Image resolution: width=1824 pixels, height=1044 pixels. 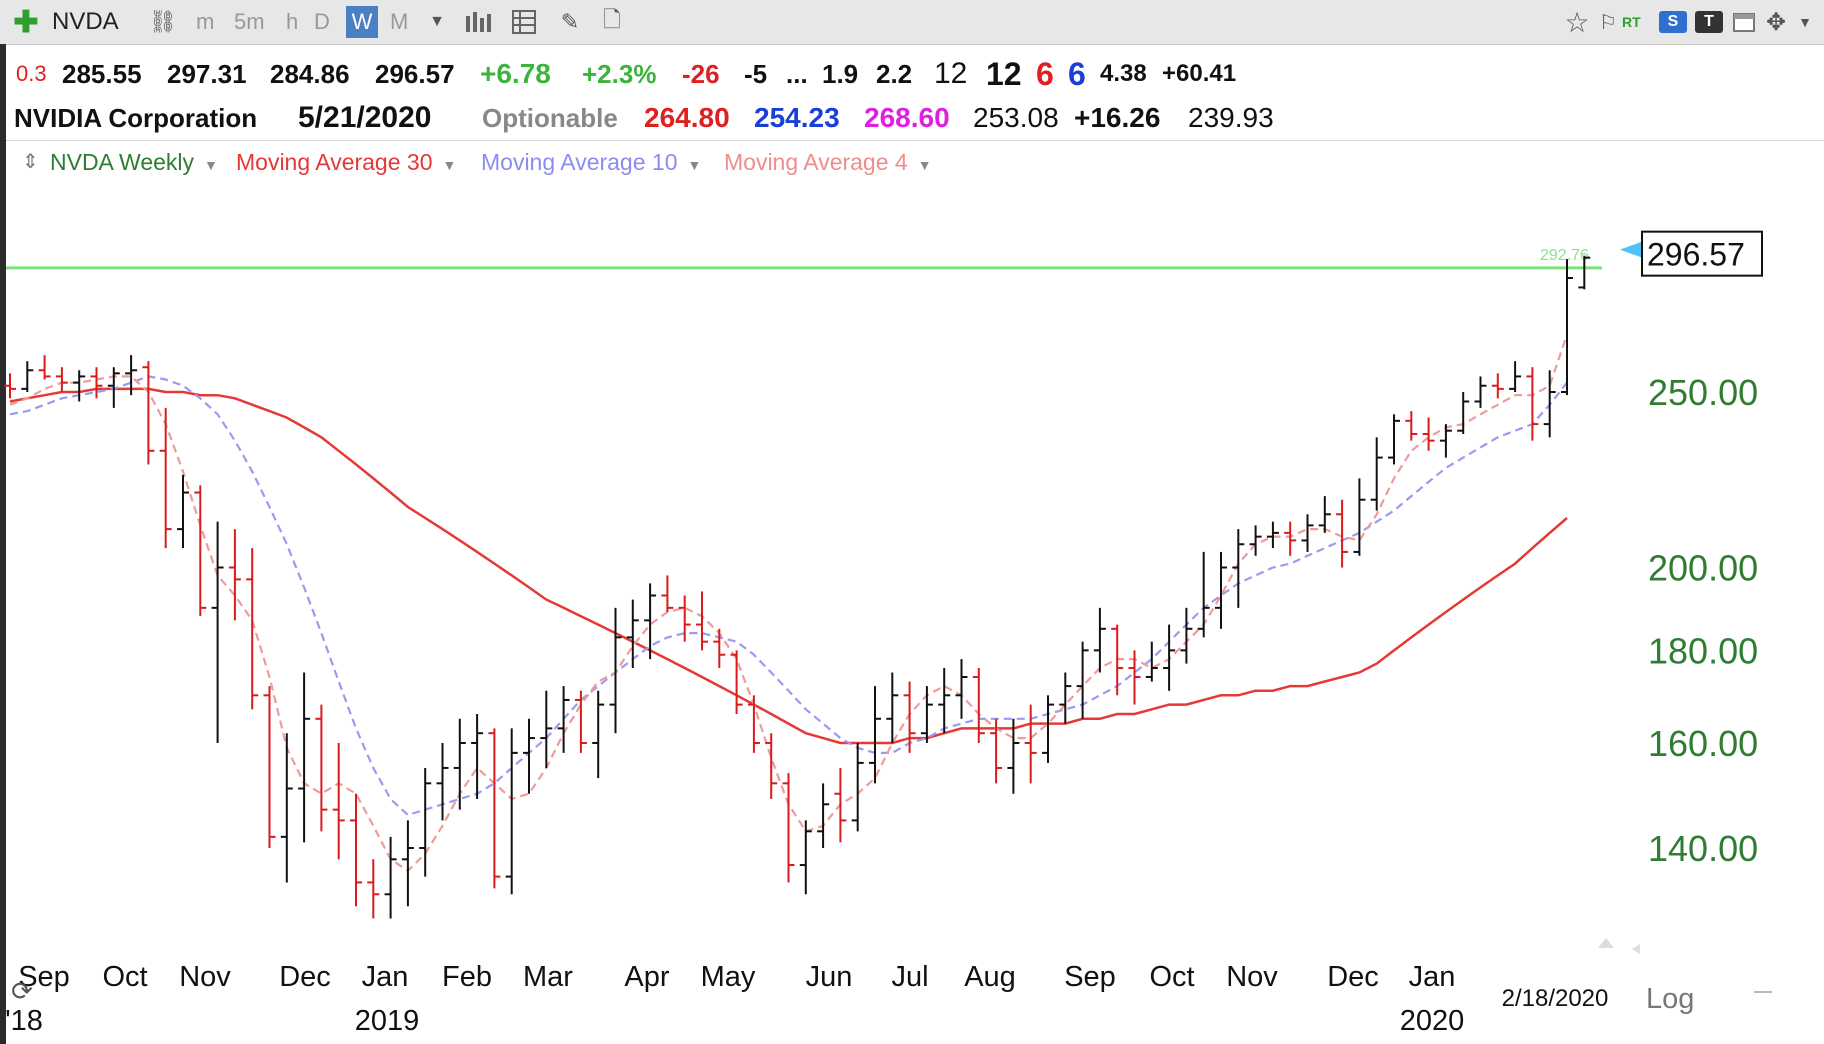 I want to click on period-month: M, so click(x=399, y=21).